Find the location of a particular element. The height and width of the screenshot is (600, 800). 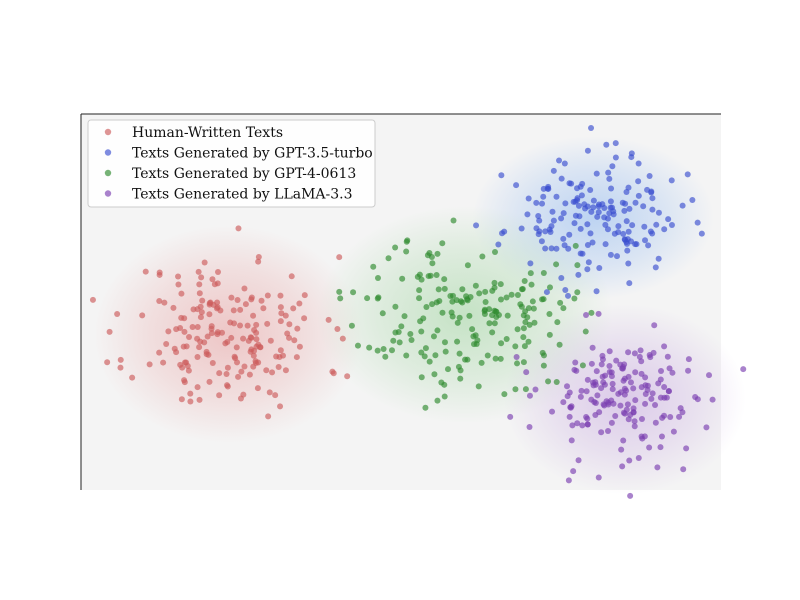

legend-label: Texts Generated by GPT-4-0613 is located at coordinates (244, 174).